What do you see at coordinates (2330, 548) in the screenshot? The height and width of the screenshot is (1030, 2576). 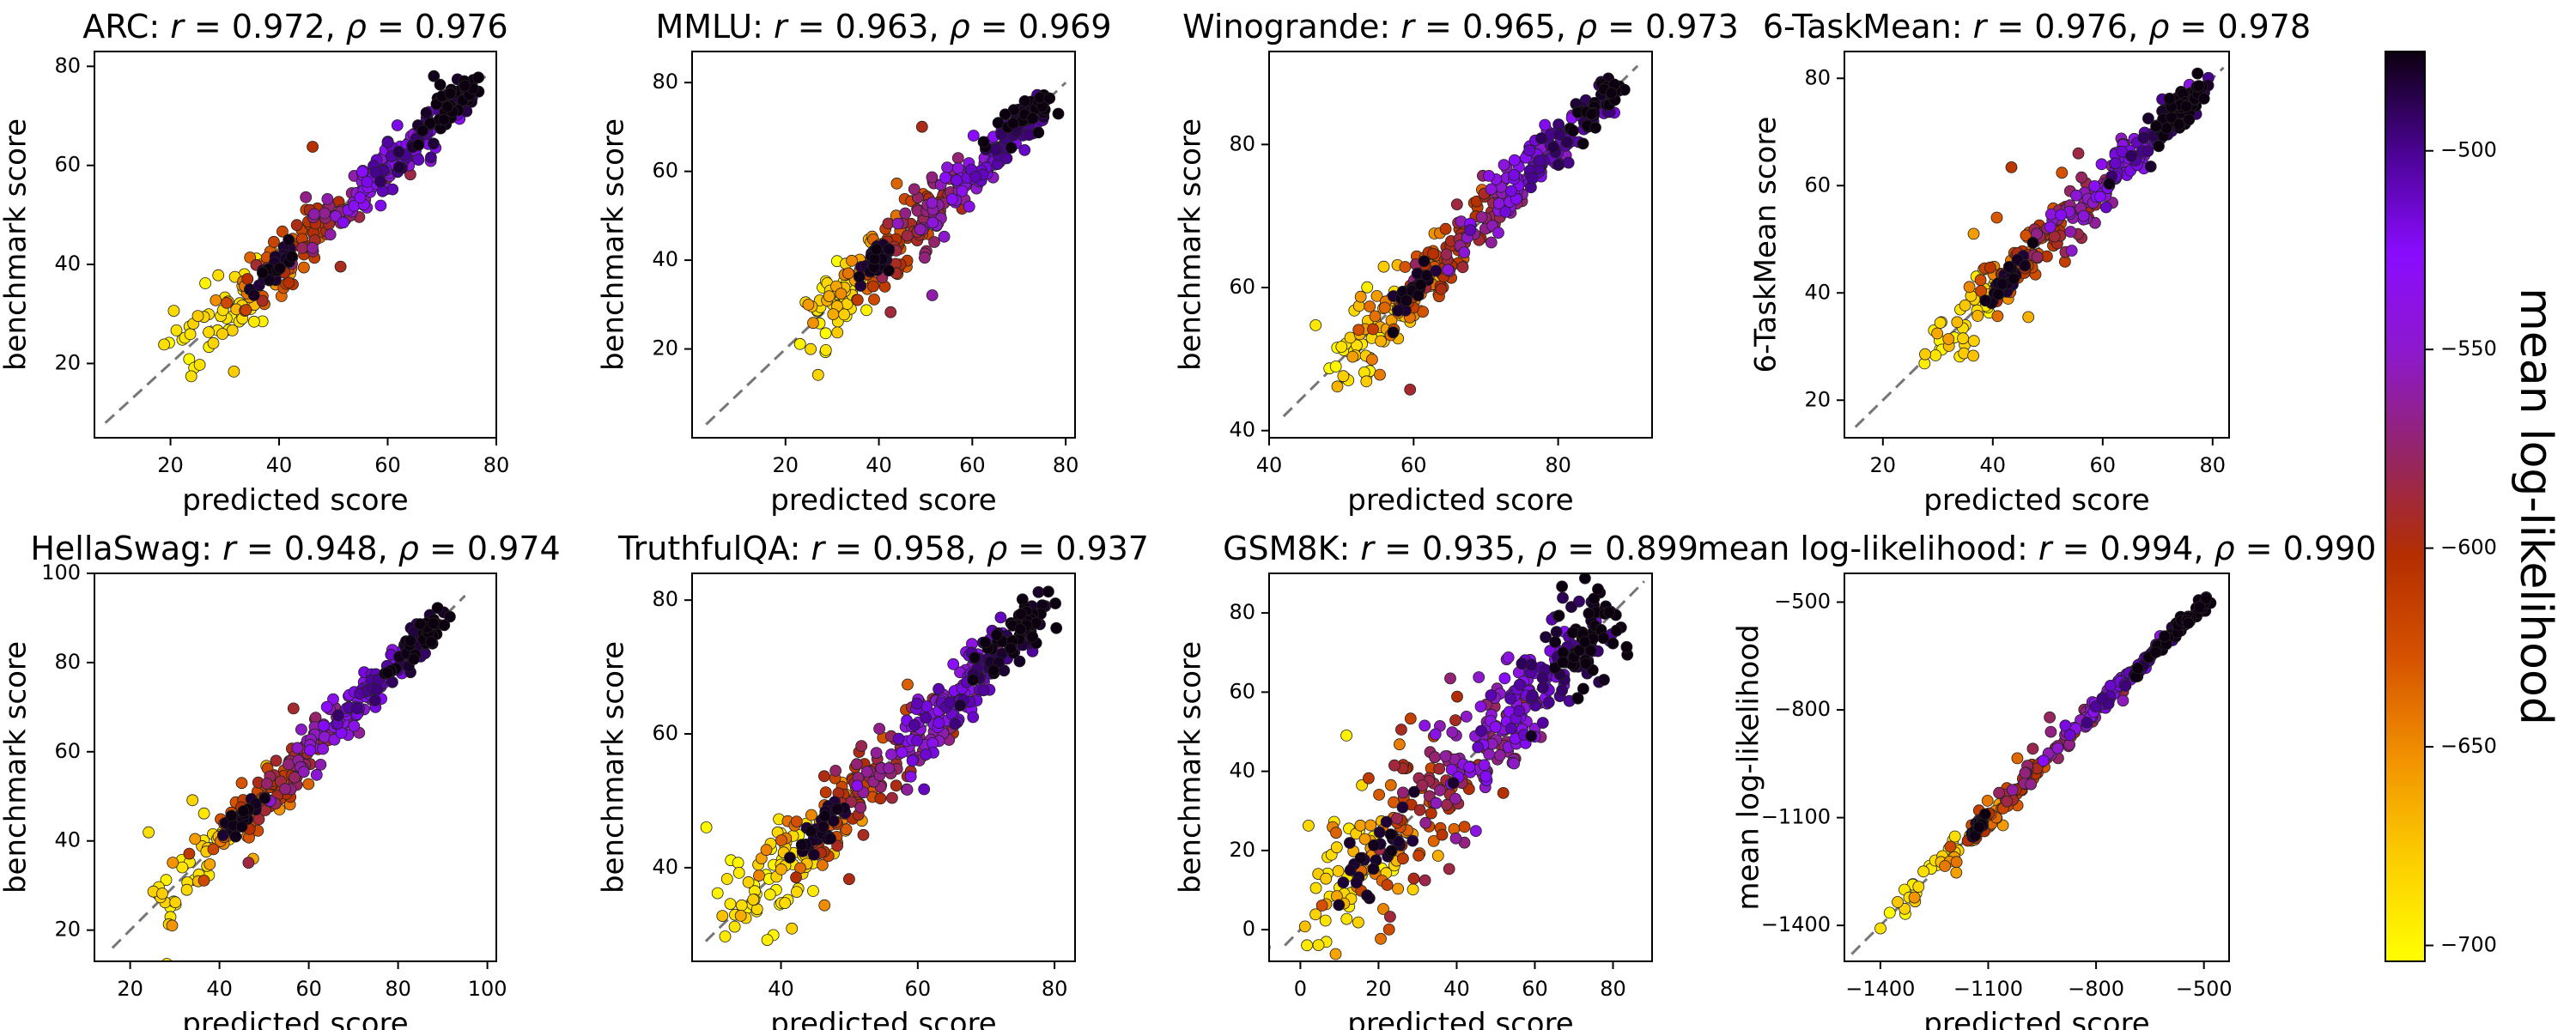 I see `title-rho-value: 0.990` at bounding box center [2330, 548].